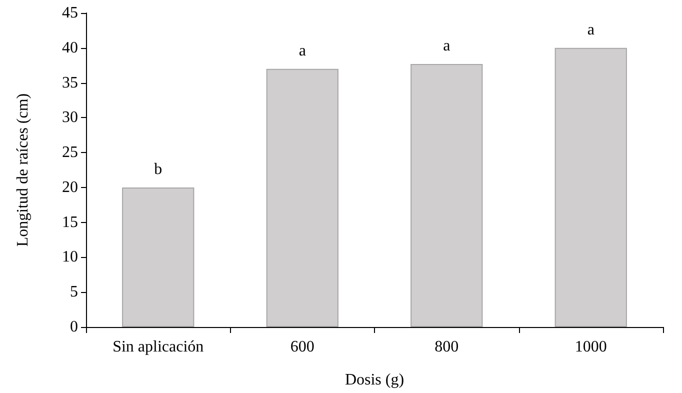 The image size is (682, 393). I want to click on y-tick-label: 15, so click(70, 222).